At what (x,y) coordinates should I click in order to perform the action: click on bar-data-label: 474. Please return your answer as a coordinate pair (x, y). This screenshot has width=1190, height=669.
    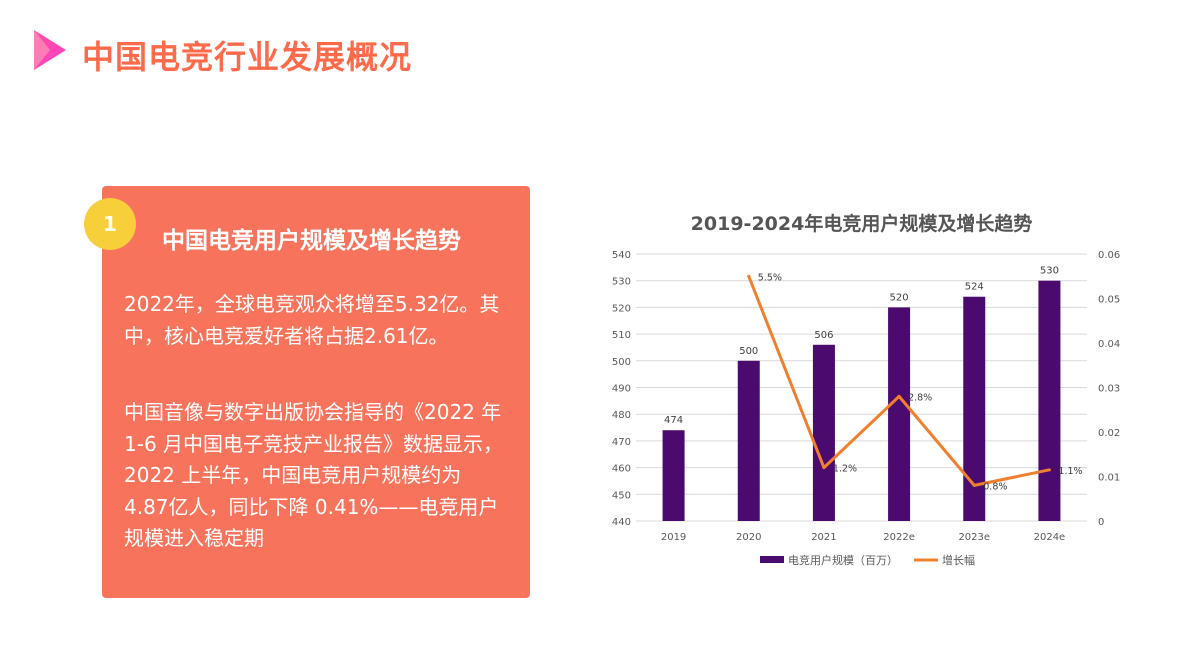
    Looking at the image, I should click on (673, 420).